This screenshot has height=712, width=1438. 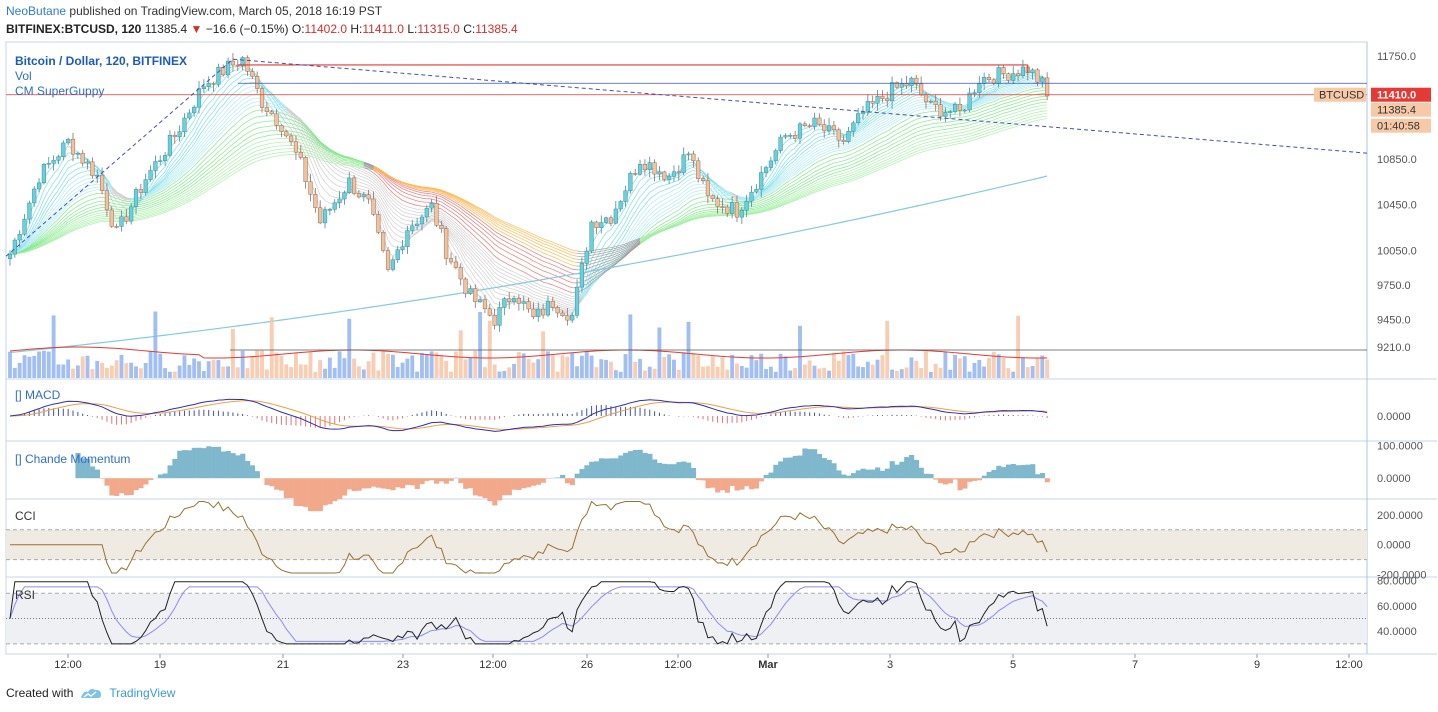 What do you see at coordinates (383, 29) in the screenshot?
I see `high-value: 11411.0` at bounding box center [383, 29].